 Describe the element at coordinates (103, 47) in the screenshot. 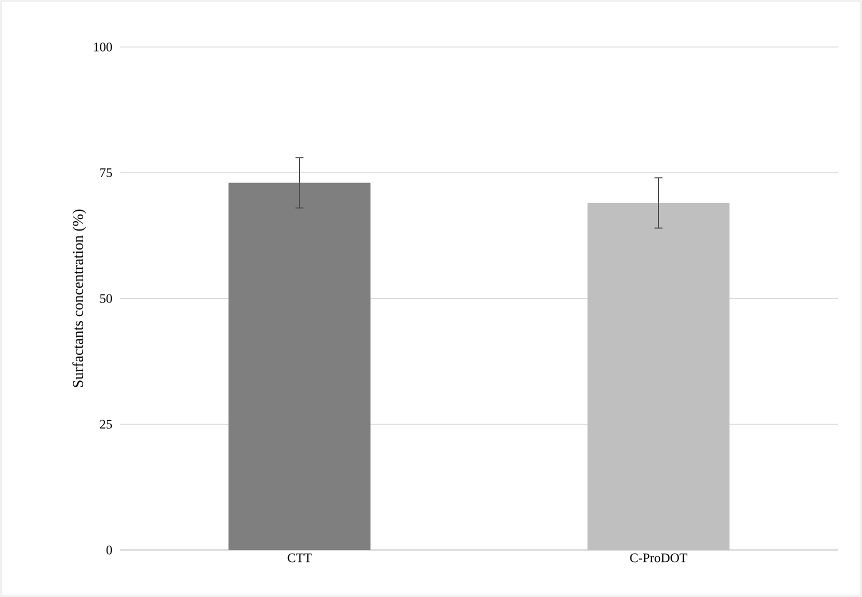

I see `y-tick-label: 100` at that location.